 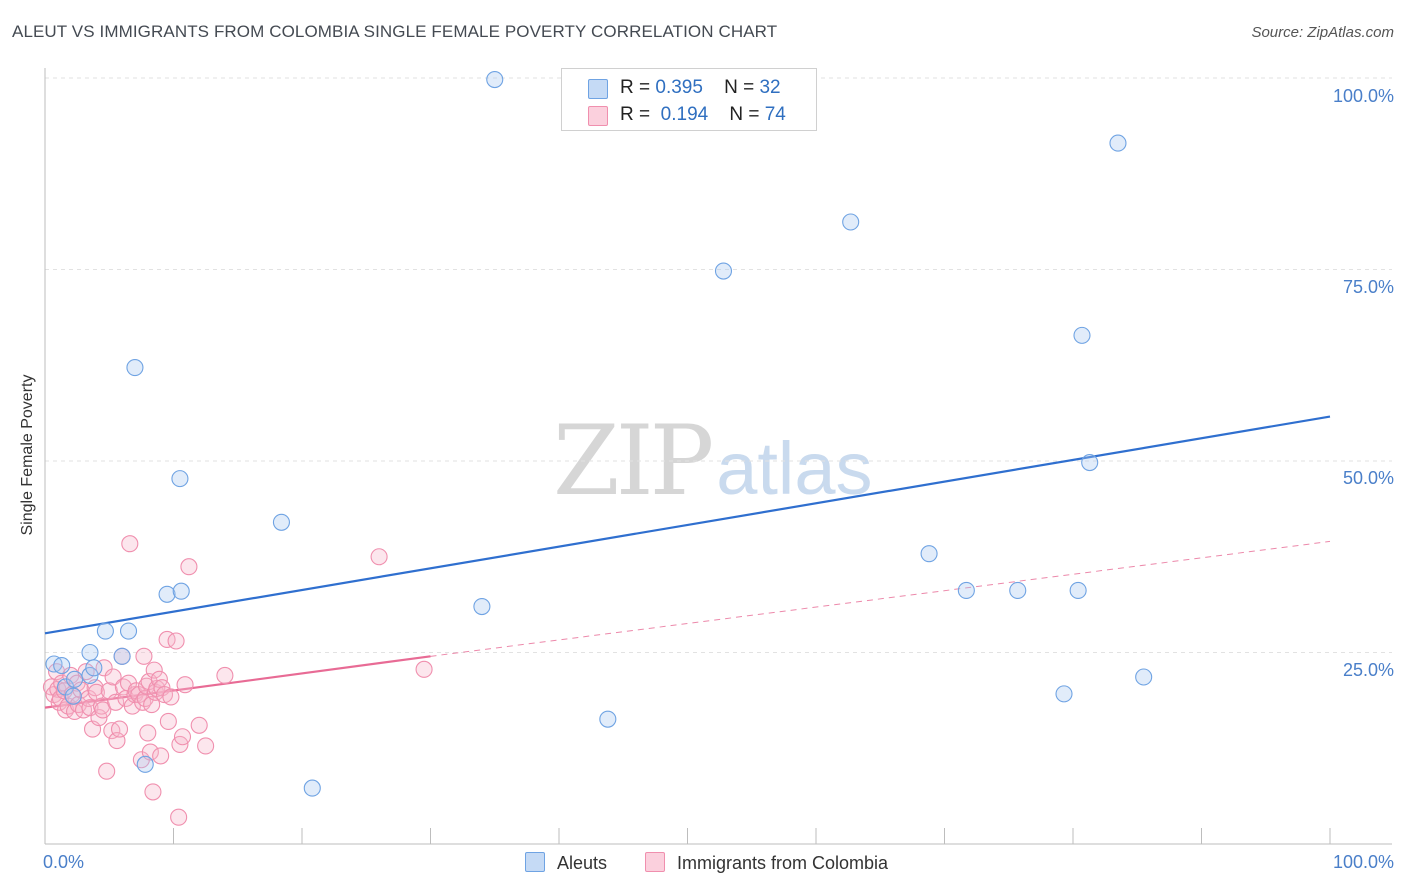 What do you see at coordinates (1368, 287) in the screenshot?
I see `y-tick-label-75: 75.0%` at bounding box center [1368, 287].